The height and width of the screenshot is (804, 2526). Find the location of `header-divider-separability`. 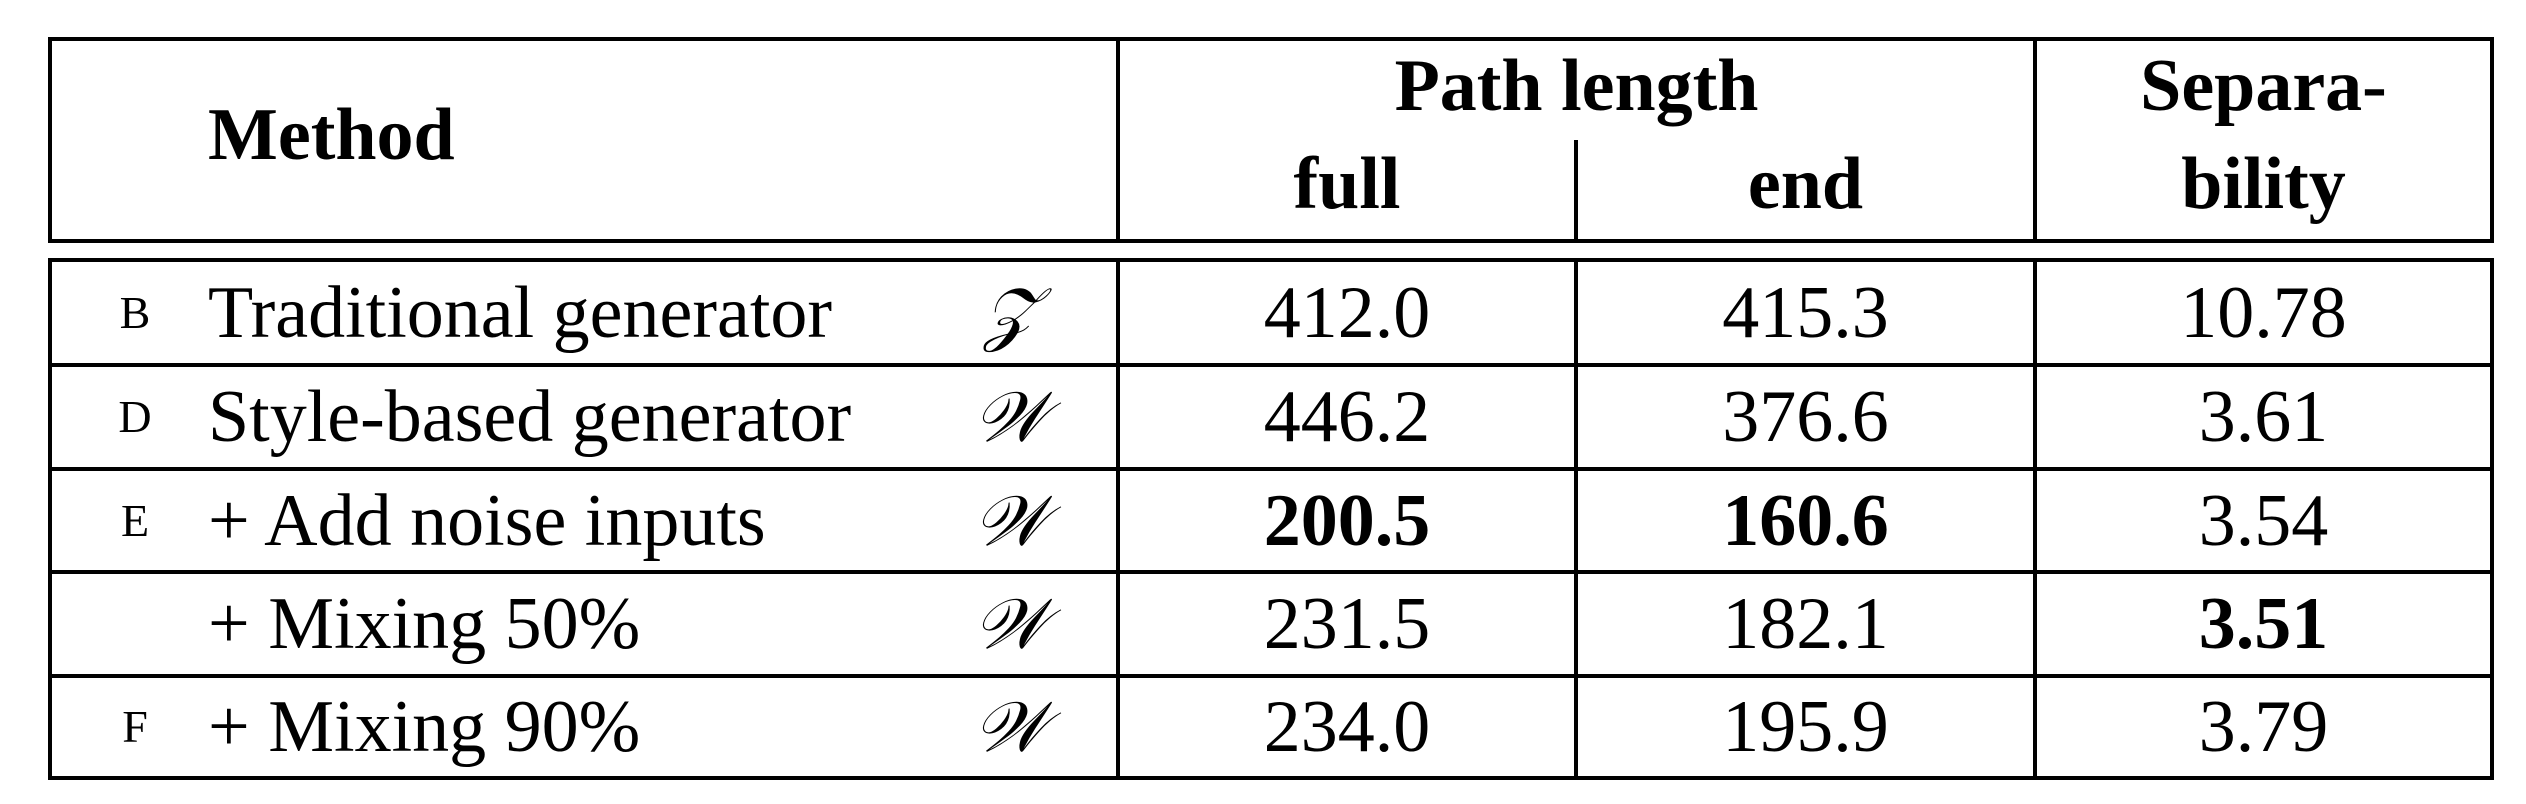

header-divider-separability is located at coordinates (2035, 140).